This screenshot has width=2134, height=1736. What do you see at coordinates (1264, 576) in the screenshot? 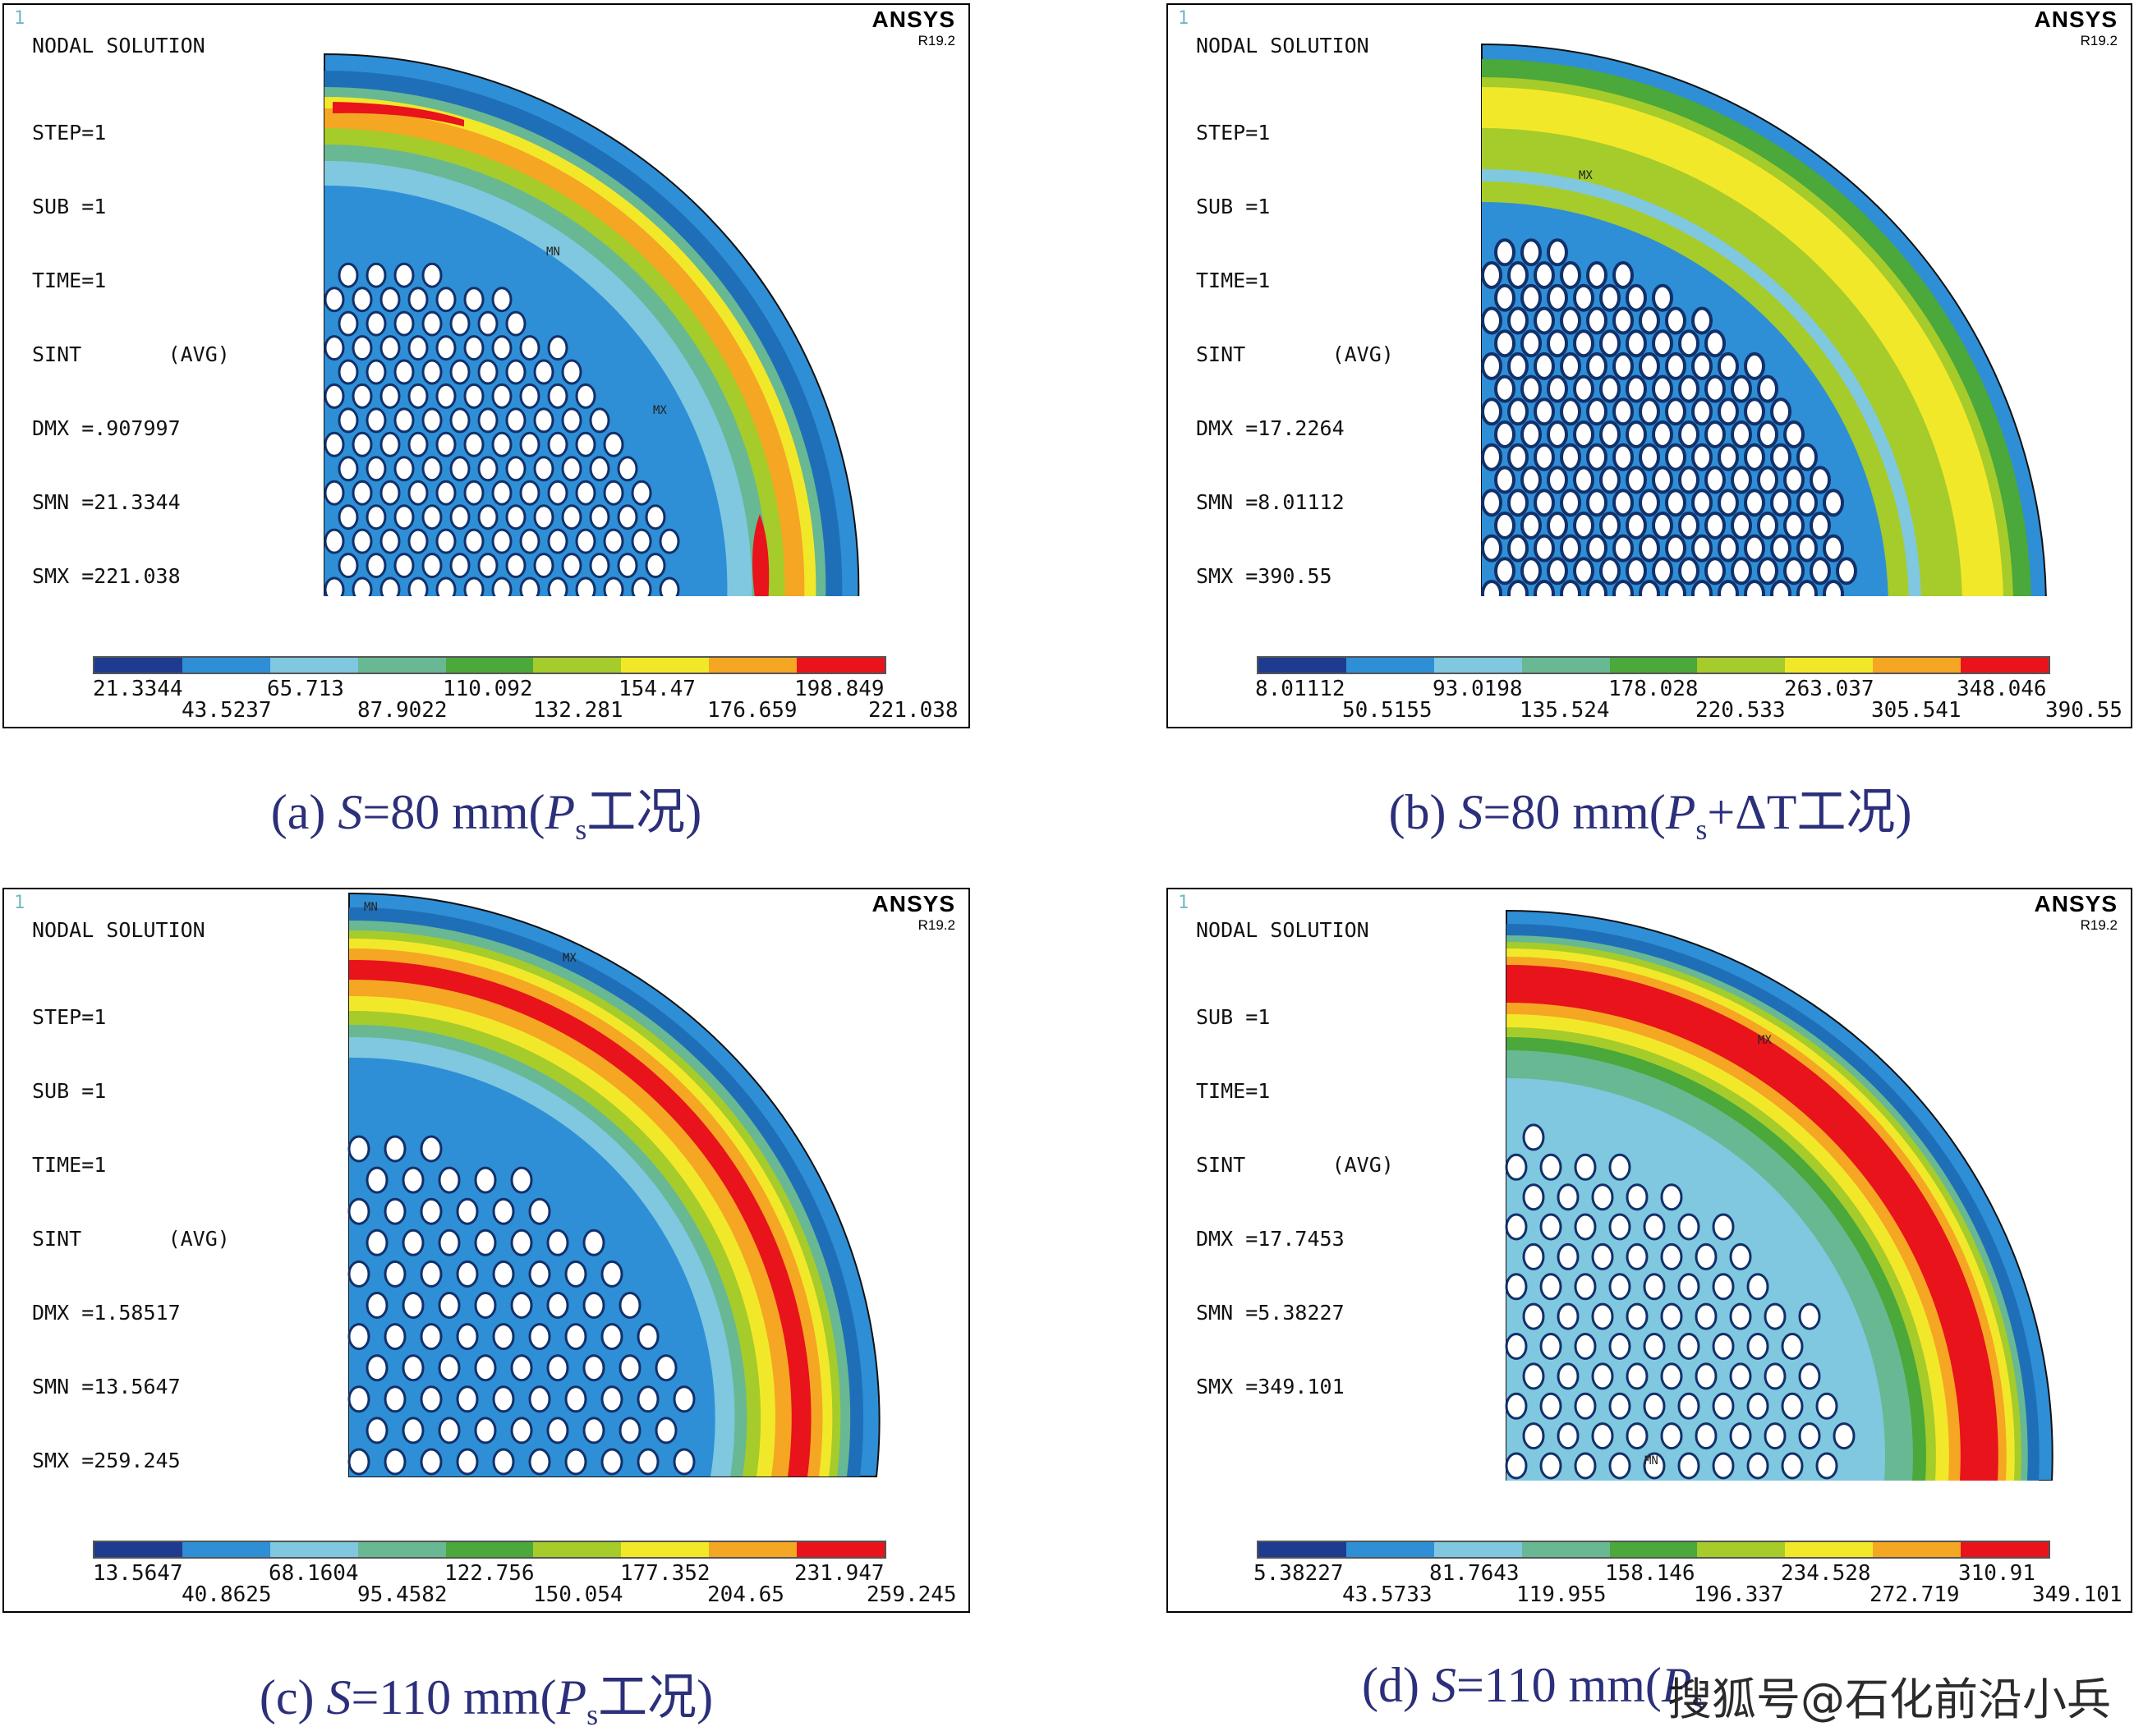
I see `info-line: SMX =390.55` at bounding box center [1264, 576].